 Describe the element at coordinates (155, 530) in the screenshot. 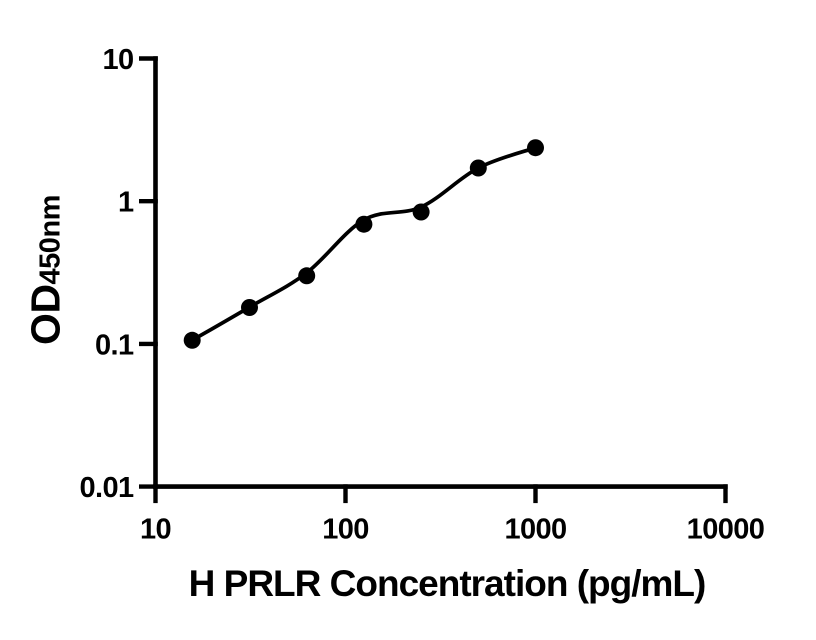

I see `x-tick-label: 10` at that location.